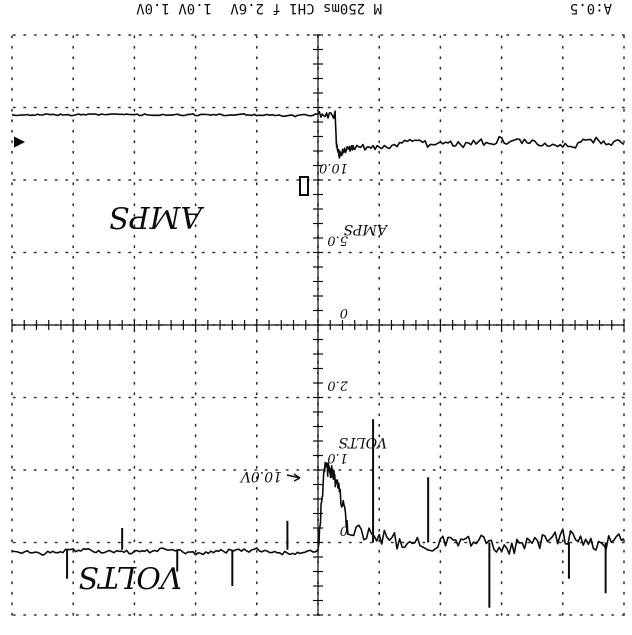 Image resolution: width=632 pixels, height=635 pixels. Describe the element at coordinates (297, 477) in the screenshot. I see `arrow-head` at that location.